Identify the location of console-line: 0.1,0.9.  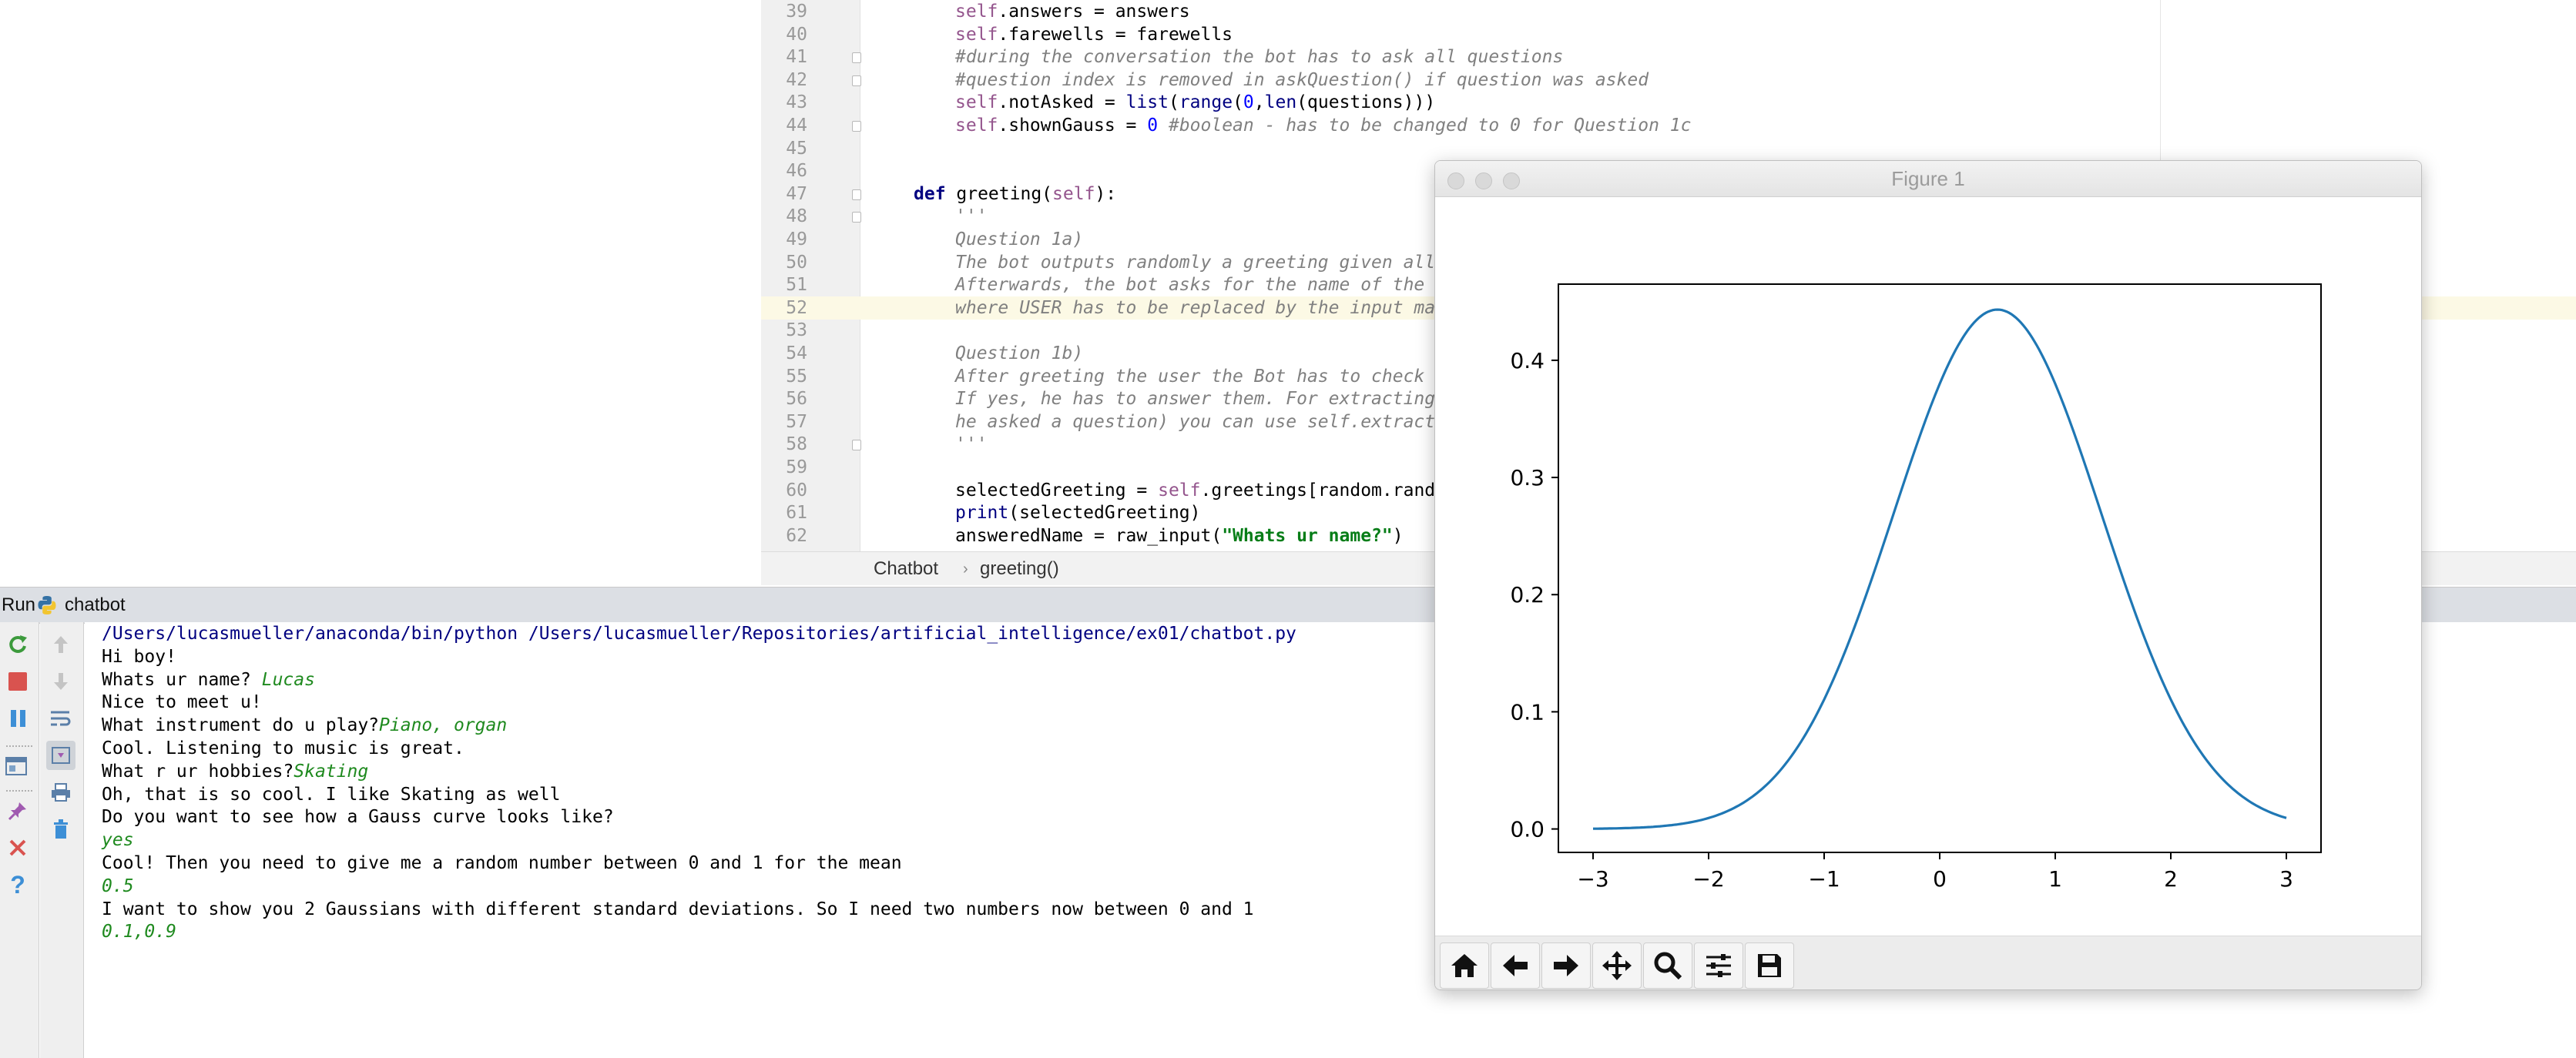
(139, 931).